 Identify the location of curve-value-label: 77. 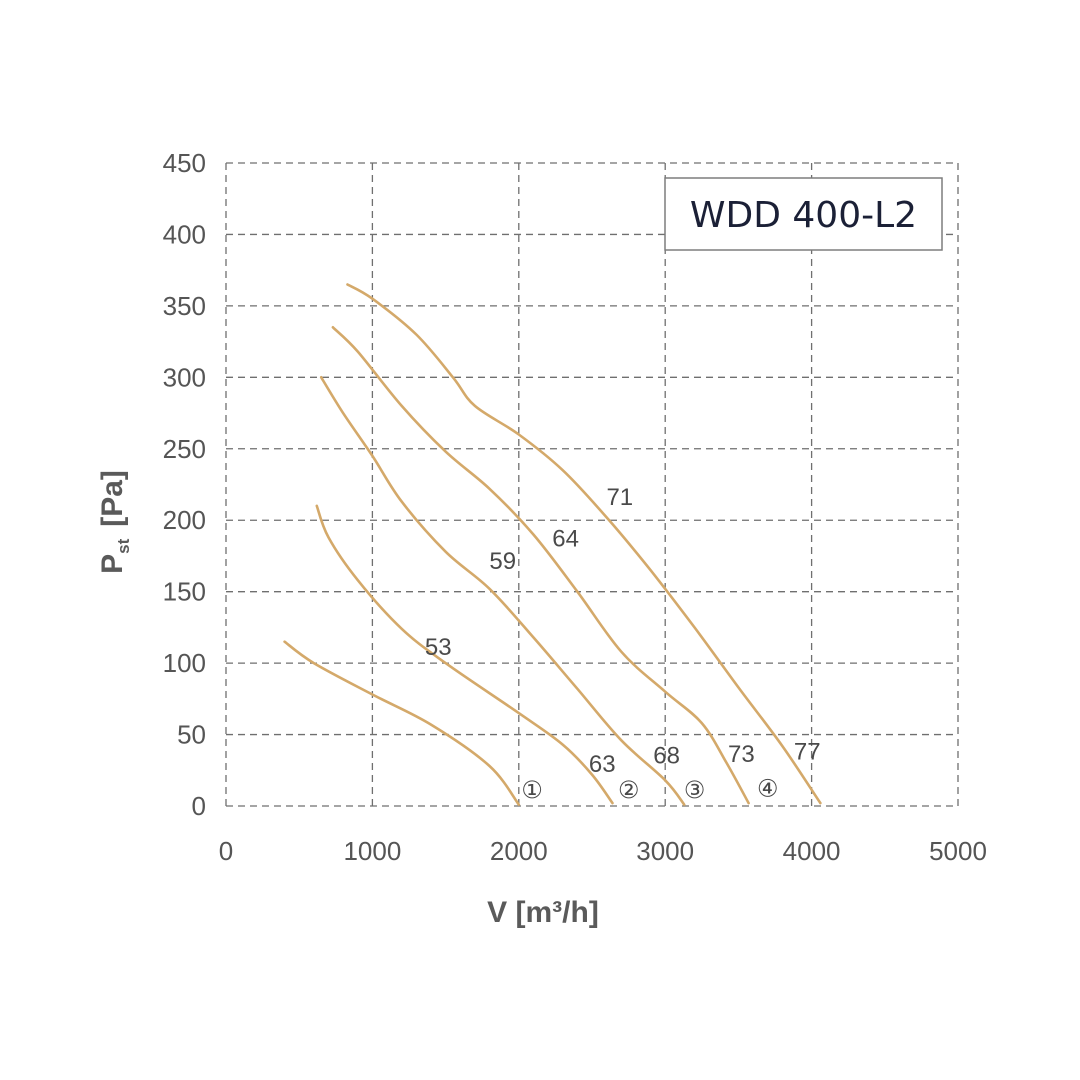
(807, 751).